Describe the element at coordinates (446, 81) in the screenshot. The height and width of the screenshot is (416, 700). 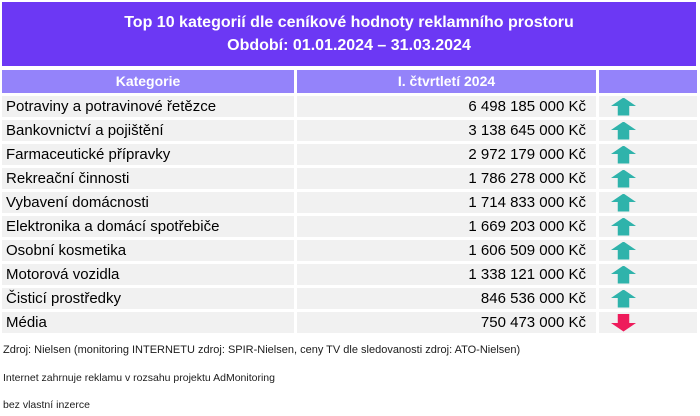
I see `column-header-value: I. čtvrtletí 2024` at that location.